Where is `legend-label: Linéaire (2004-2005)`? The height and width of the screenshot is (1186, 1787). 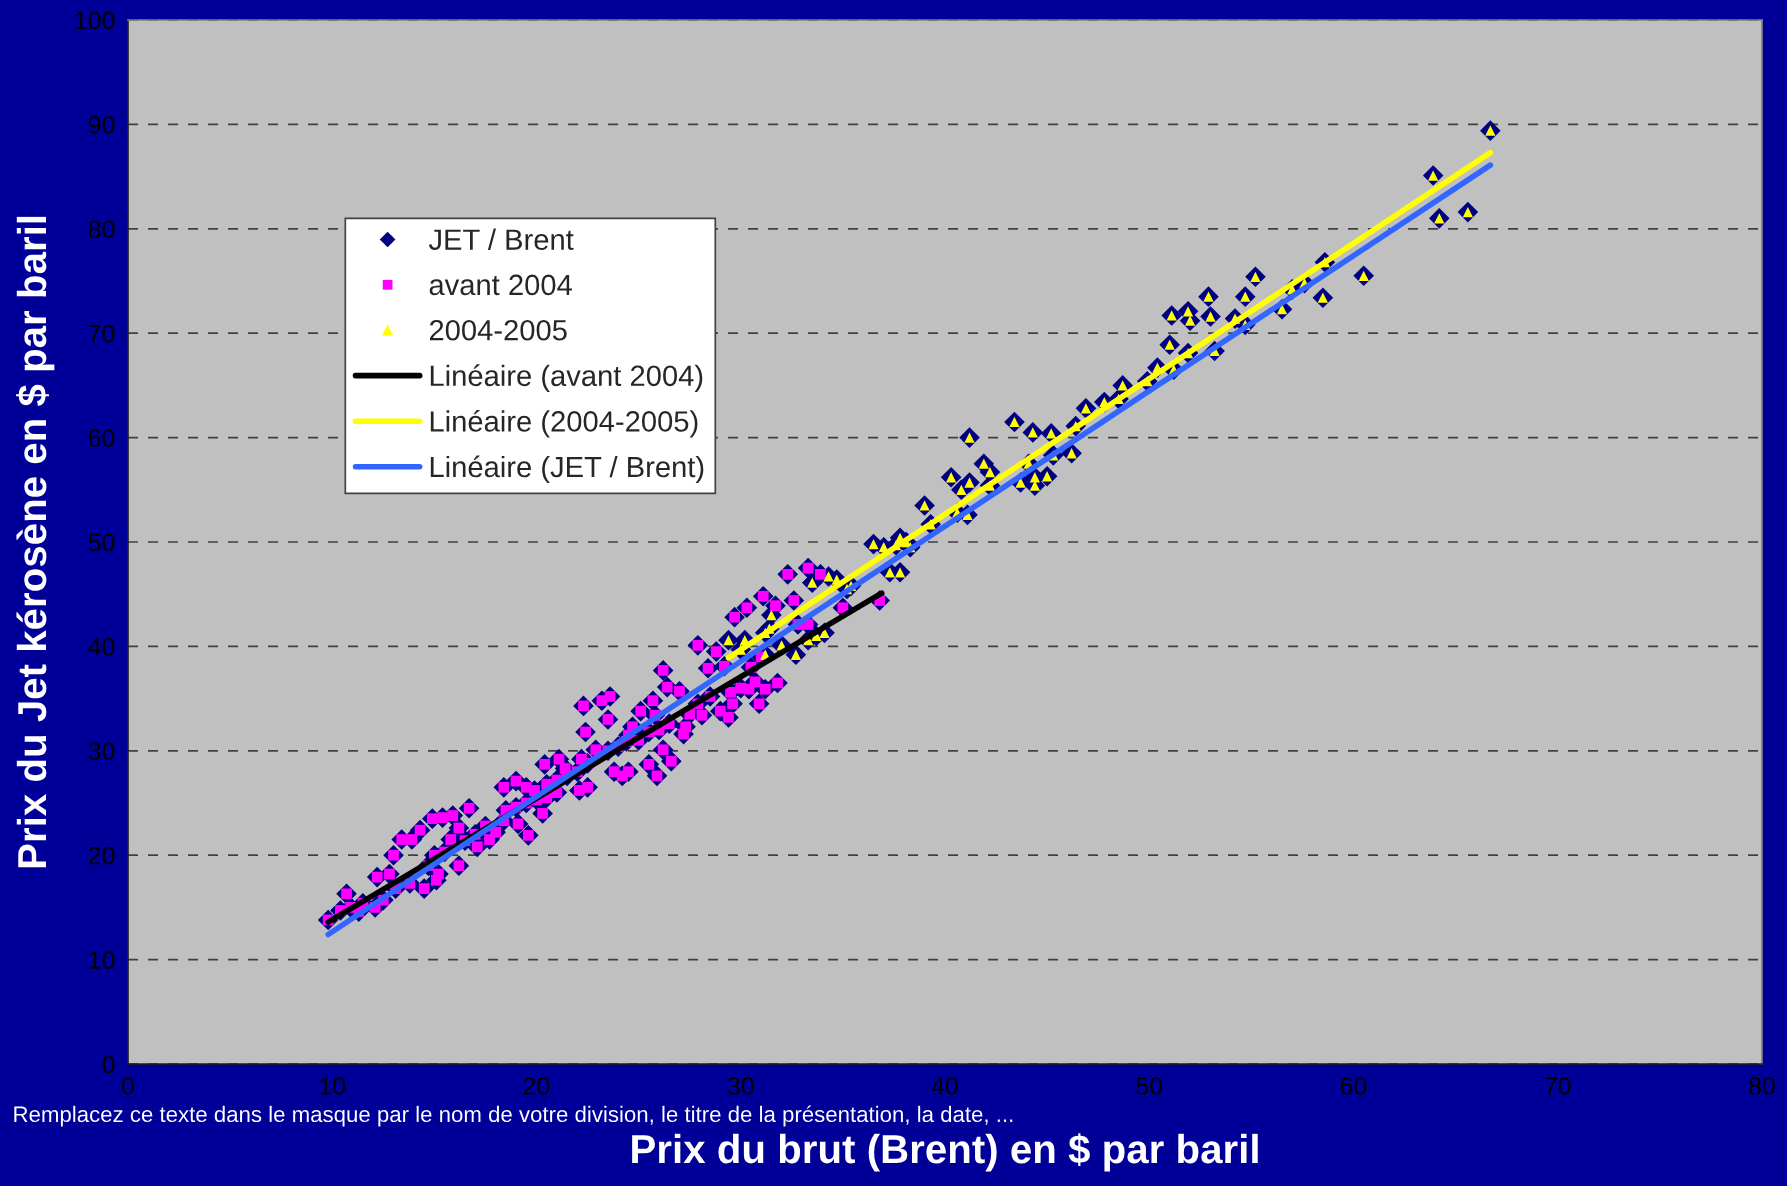
legend-label: Linéaire (2004-2005) is located at coordinates (564, 423).